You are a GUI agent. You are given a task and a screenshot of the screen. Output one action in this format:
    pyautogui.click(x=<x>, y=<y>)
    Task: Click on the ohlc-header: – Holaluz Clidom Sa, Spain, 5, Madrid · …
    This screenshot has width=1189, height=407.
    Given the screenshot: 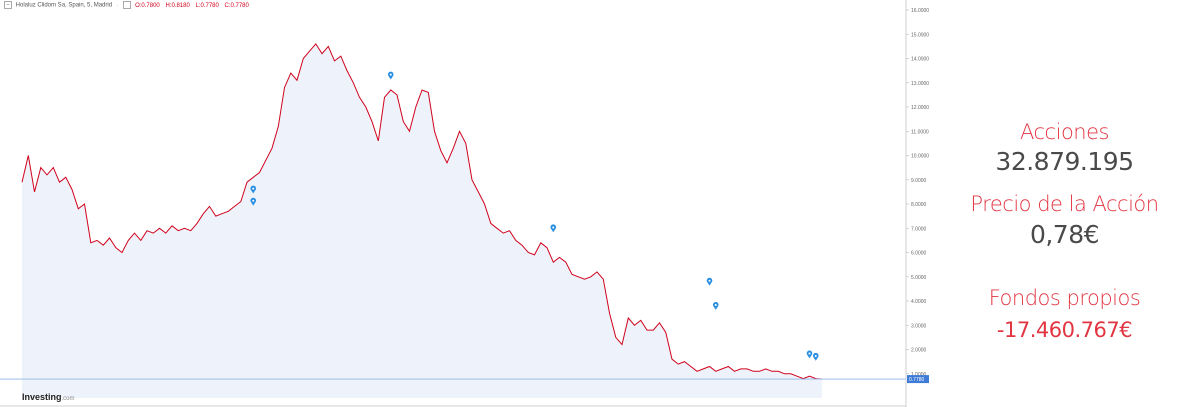 What is the action you would take?
    pyautogui.click(x=128, y=5)
    